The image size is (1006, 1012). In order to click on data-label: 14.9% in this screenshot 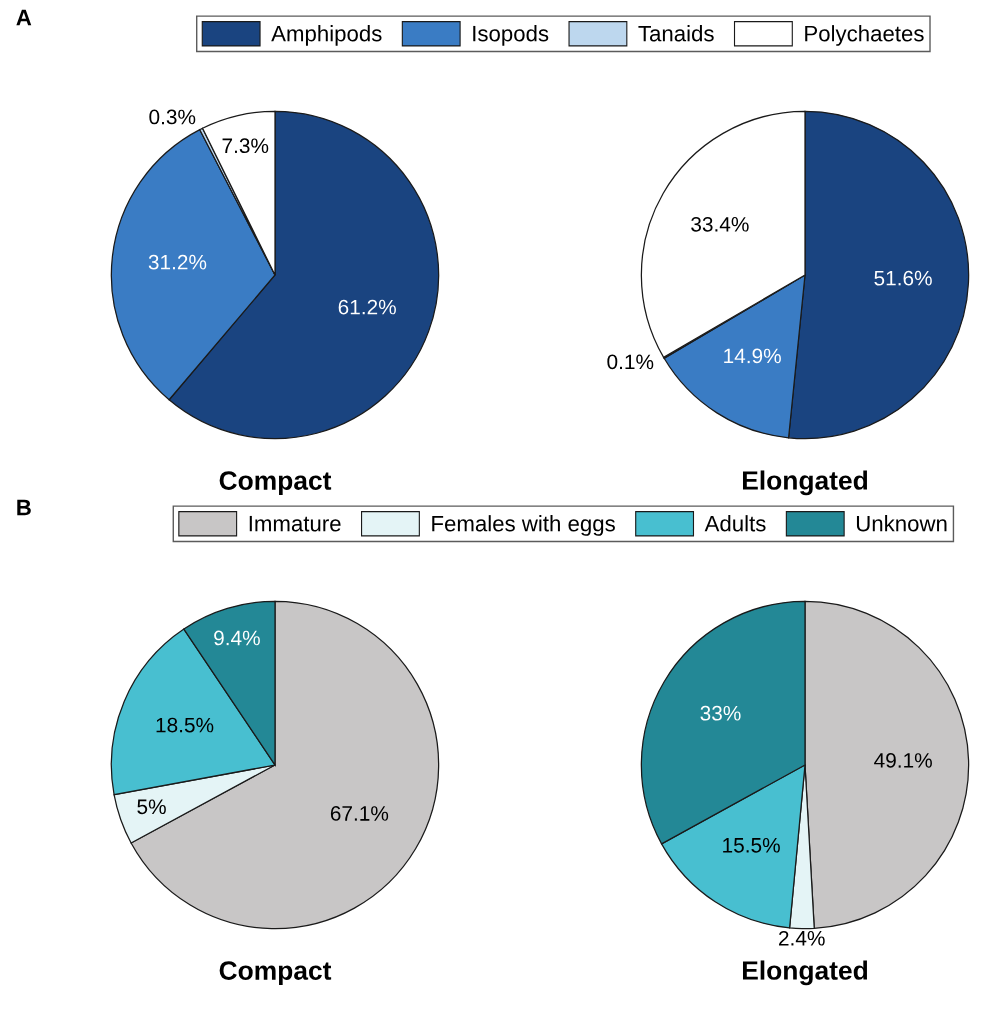, I will do `click(752, 356)`.